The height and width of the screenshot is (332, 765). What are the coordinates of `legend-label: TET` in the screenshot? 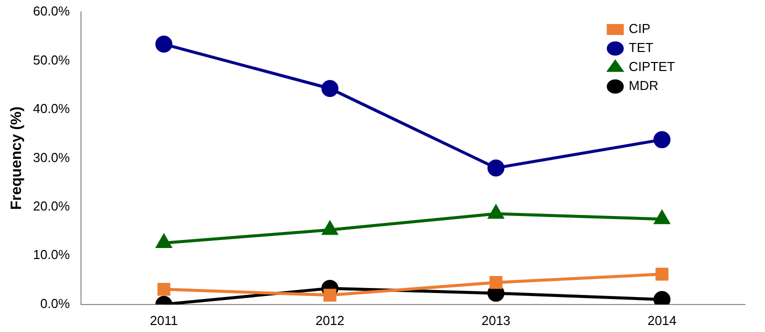 It's located at (641, 48).